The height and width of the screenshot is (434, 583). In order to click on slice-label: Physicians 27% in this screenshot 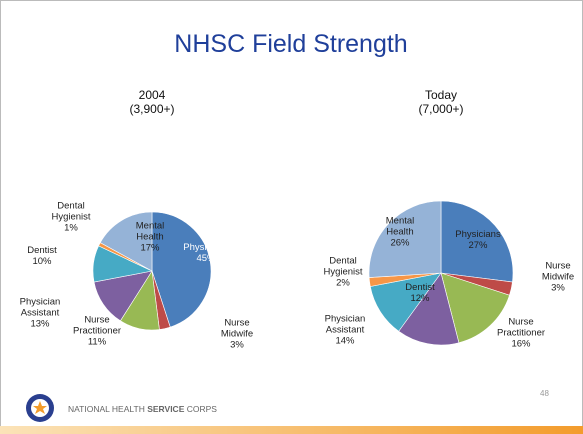, I will do `click(477, 240)`.